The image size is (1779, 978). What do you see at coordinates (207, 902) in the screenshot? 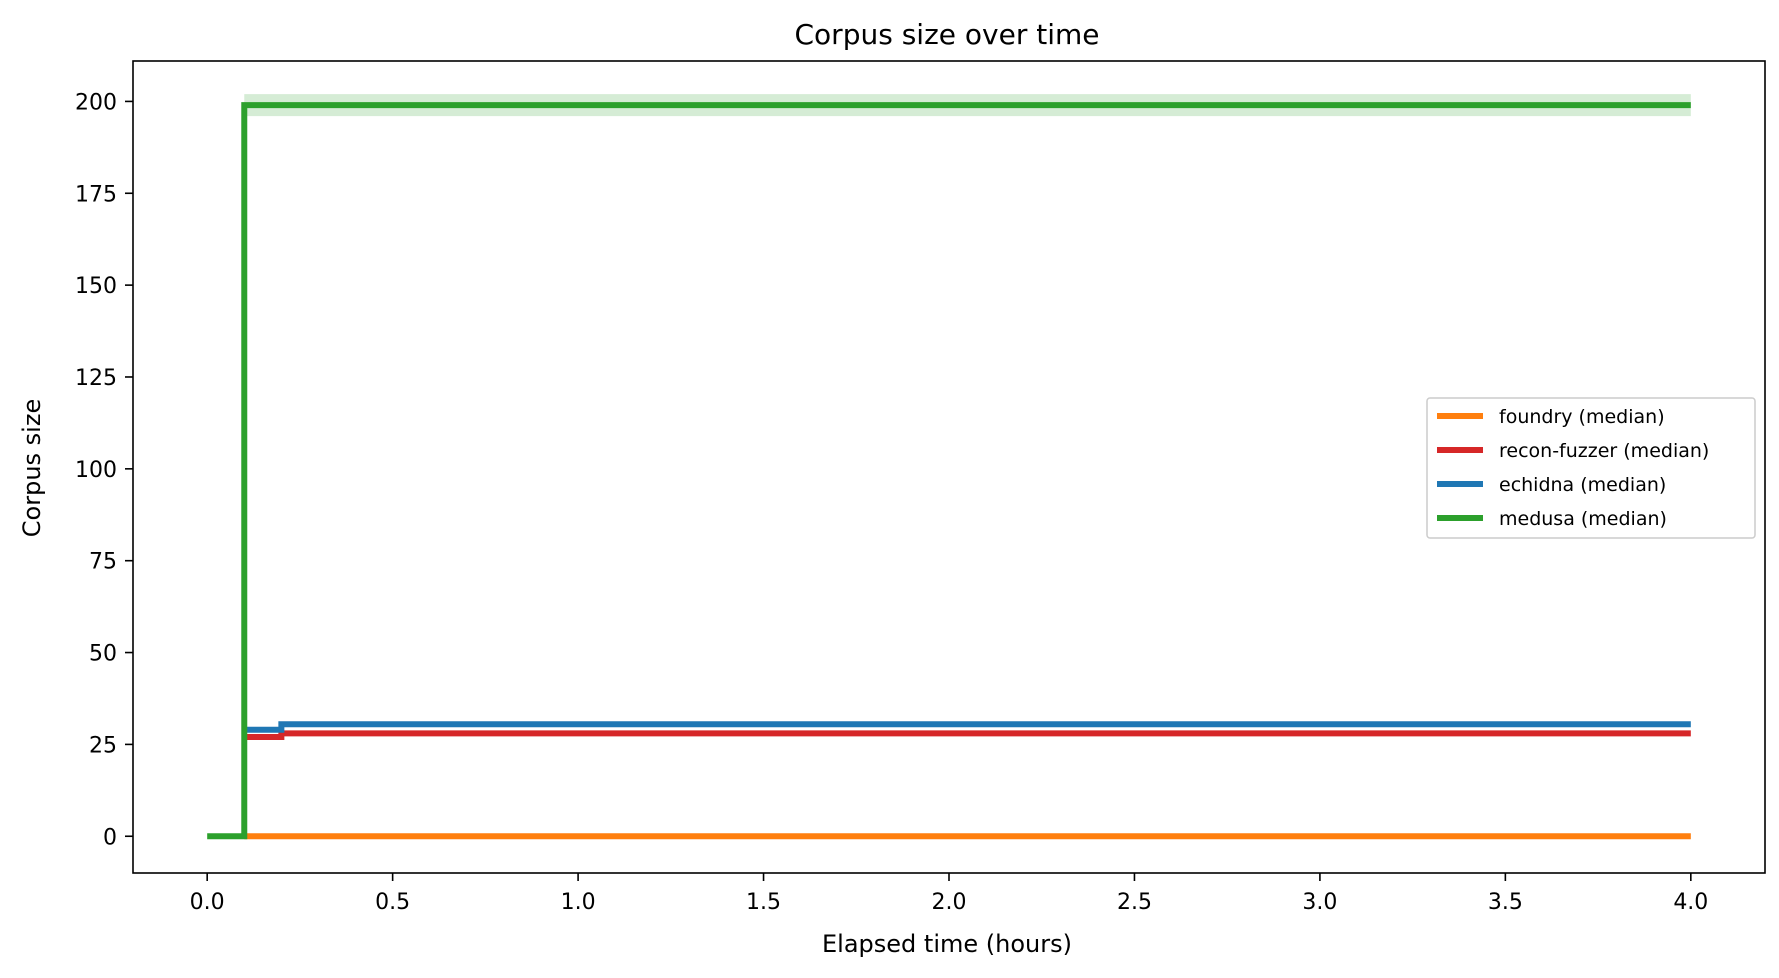
I see `x-tick-label: 0.0` at bounding box center [207, 902].